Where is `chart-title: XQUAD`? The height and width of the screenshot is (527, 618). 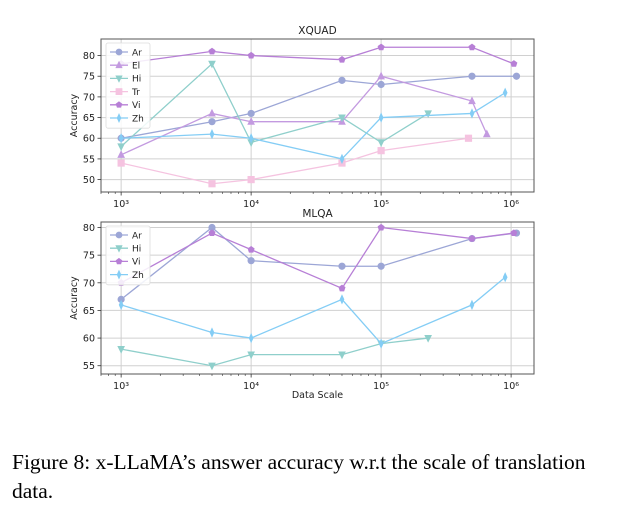 chart-title: XQUAD is located at coordinates (317, 31).